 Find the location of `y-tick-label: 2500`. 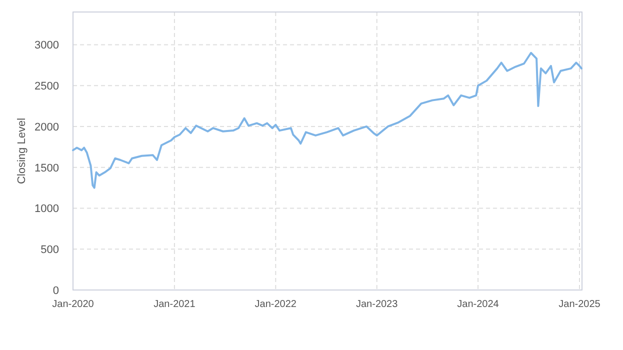

y-tick-label: 2500 is located at coordinates (46, 86).